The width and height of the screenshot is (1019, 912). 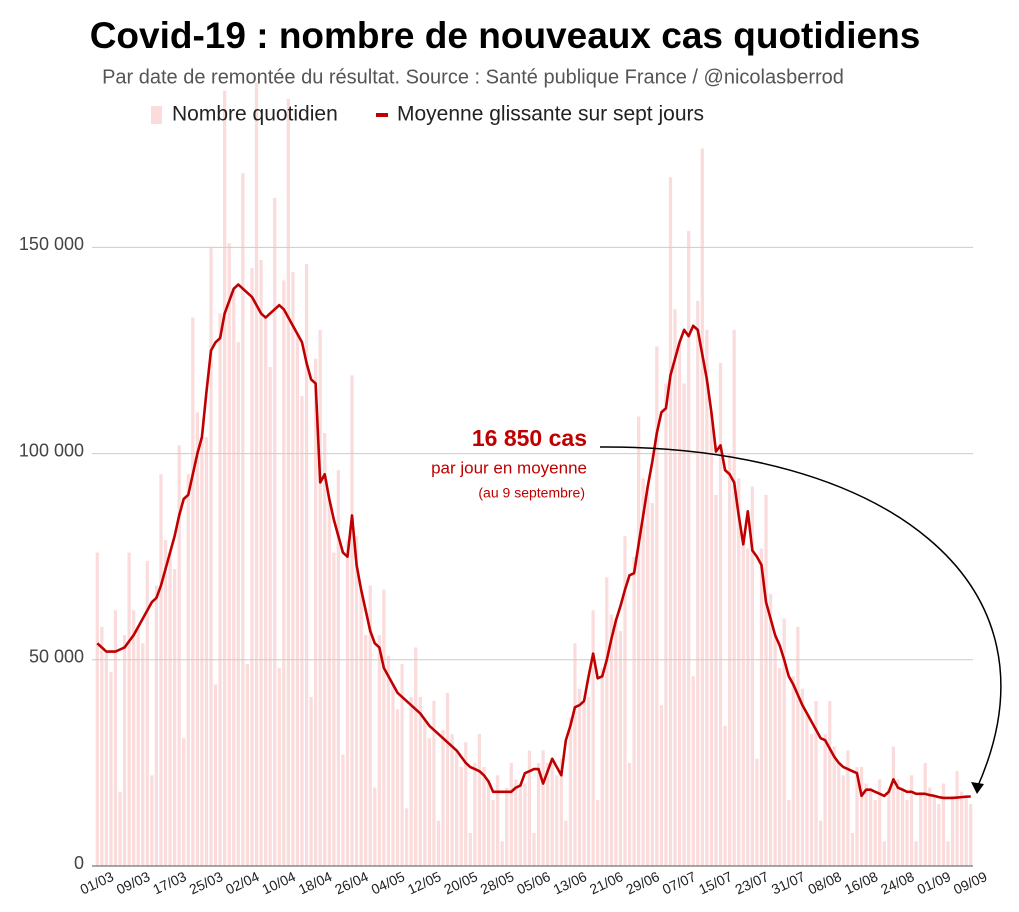 What do you see at coordinates (970, 882) in the screenshot?
I see `x-tick-label: 09/09` at bounding box center [970, 882].